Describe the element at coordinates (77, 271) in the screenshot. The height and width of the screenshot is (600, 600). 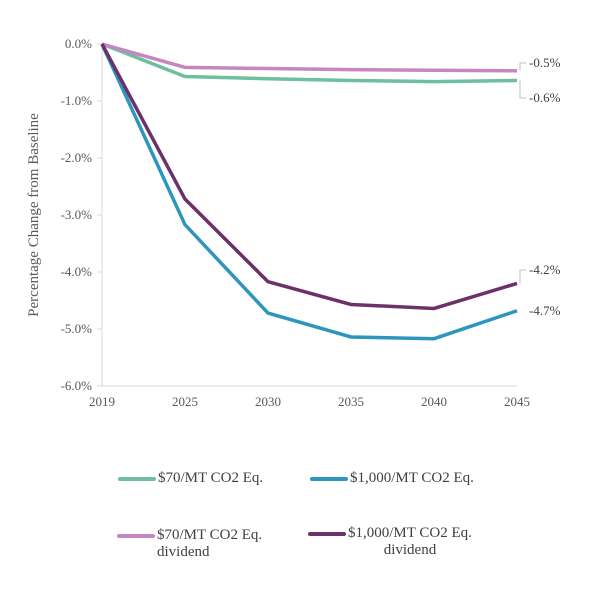
I see `y-tick-label: -4.0%` at that location.